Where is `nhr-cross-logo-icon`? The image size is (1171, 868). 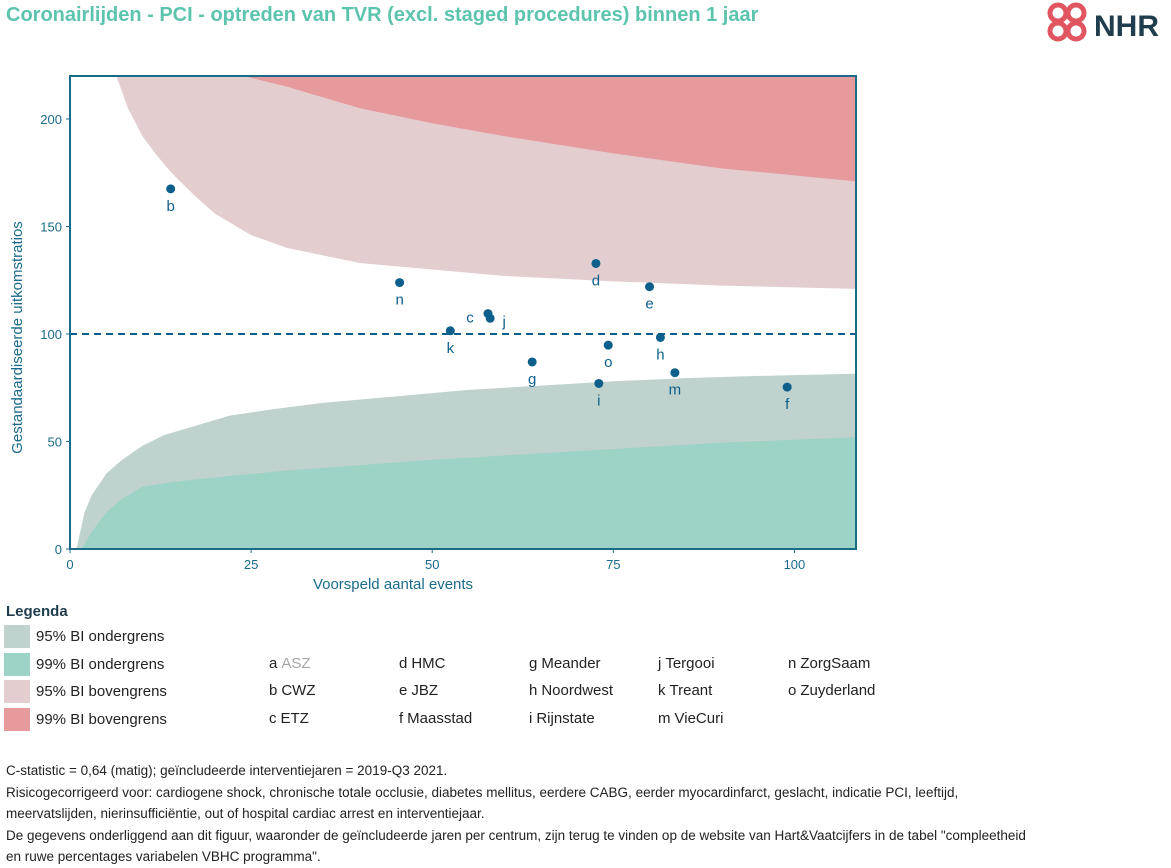
nhr-cross-logo-icon is located at coordinates (1067, 22).